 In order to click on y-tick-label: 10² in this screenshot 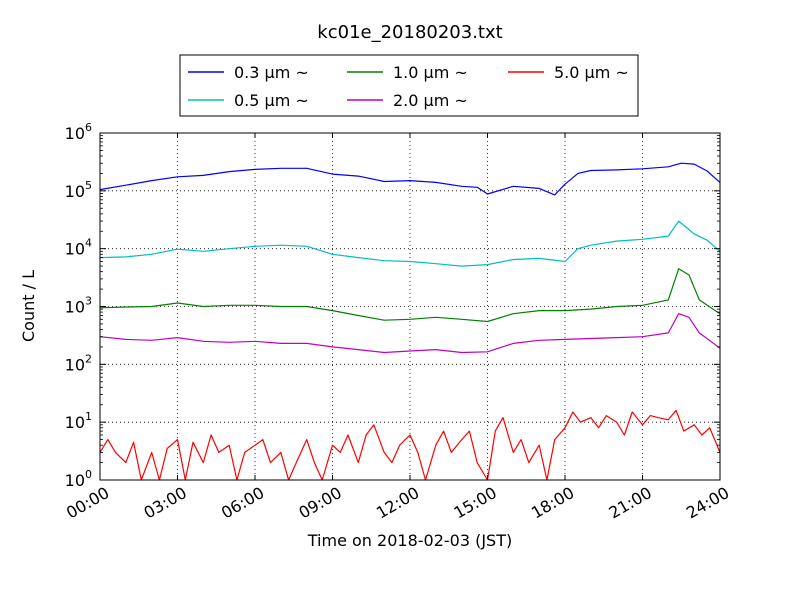, I will do `click(78, 363)`.